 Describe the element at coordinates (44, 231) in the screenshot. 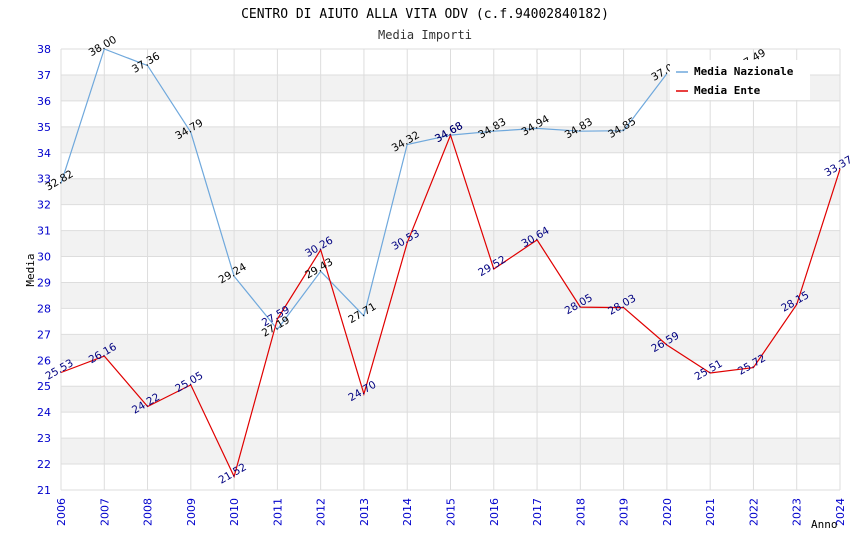

I see `y-tick-label: 31` at that location.